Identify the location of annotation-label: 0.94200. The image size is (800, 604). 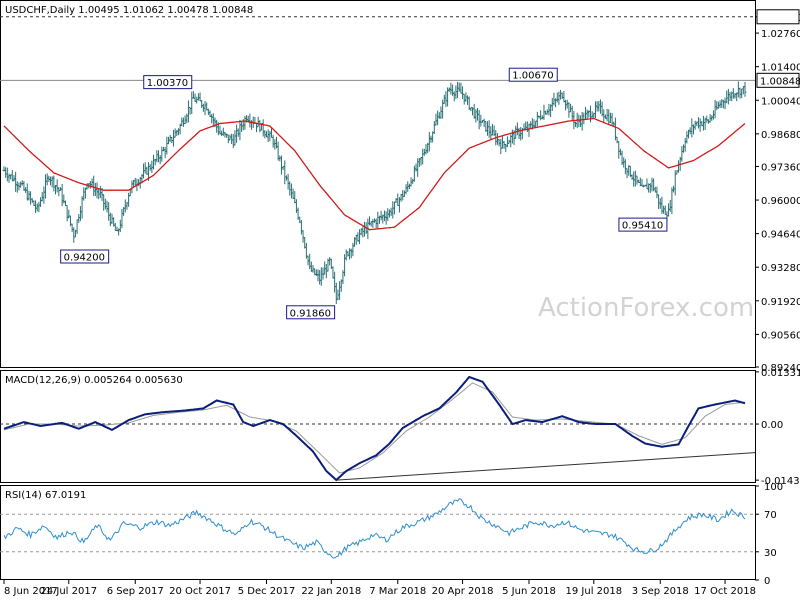
(84, 258).